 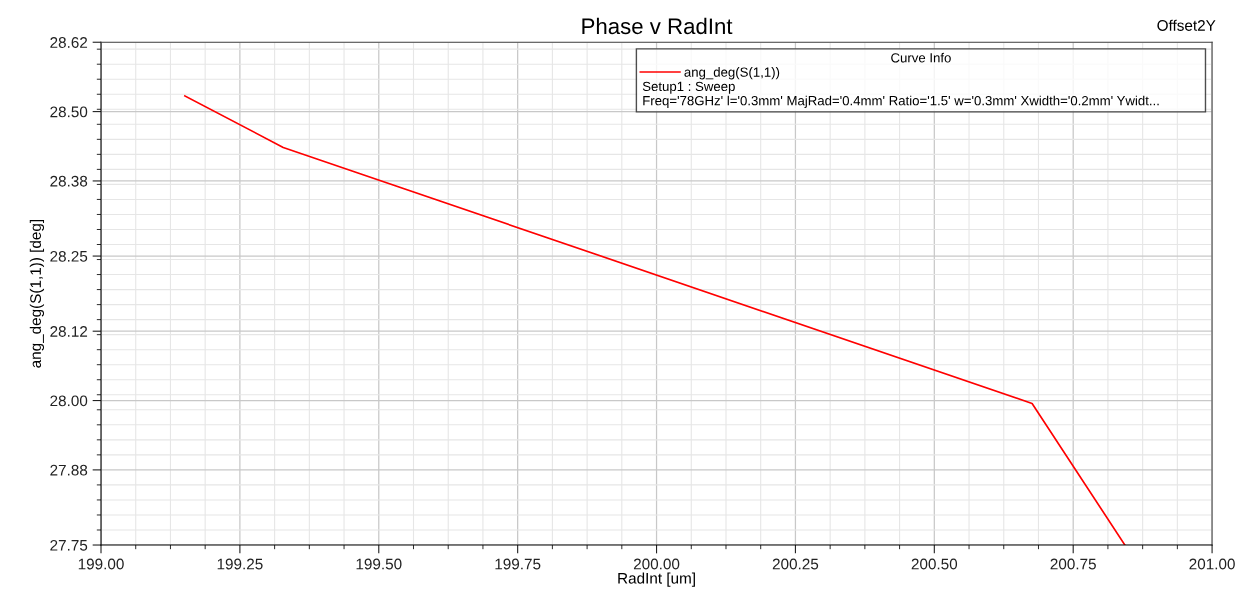 I want to click on y-tick-label: 27.88, so click(x=69, y=470).